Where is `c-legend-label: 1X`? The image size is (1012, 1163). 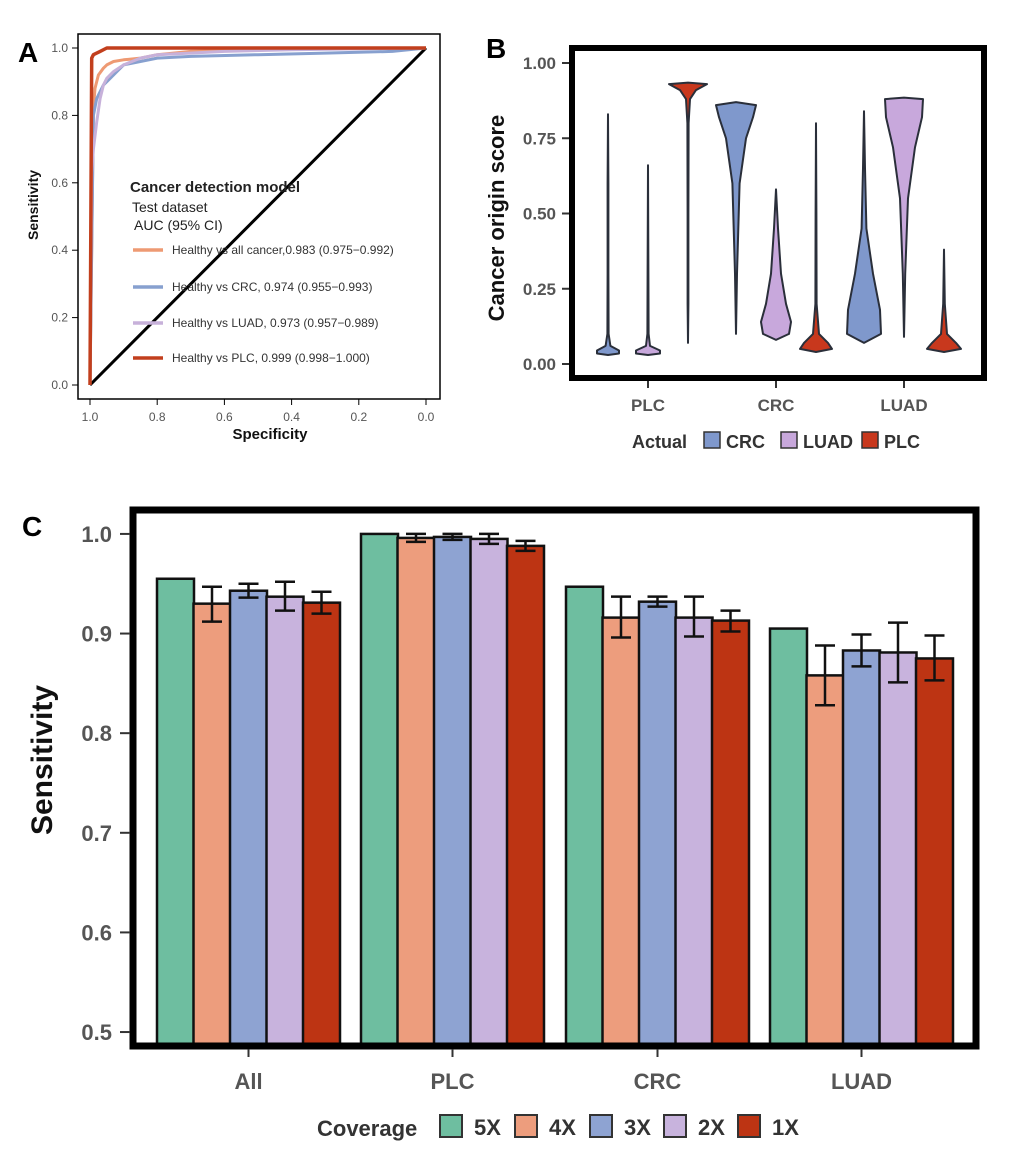 c-legend-label: 1X is located at coordinates (785, 1127).